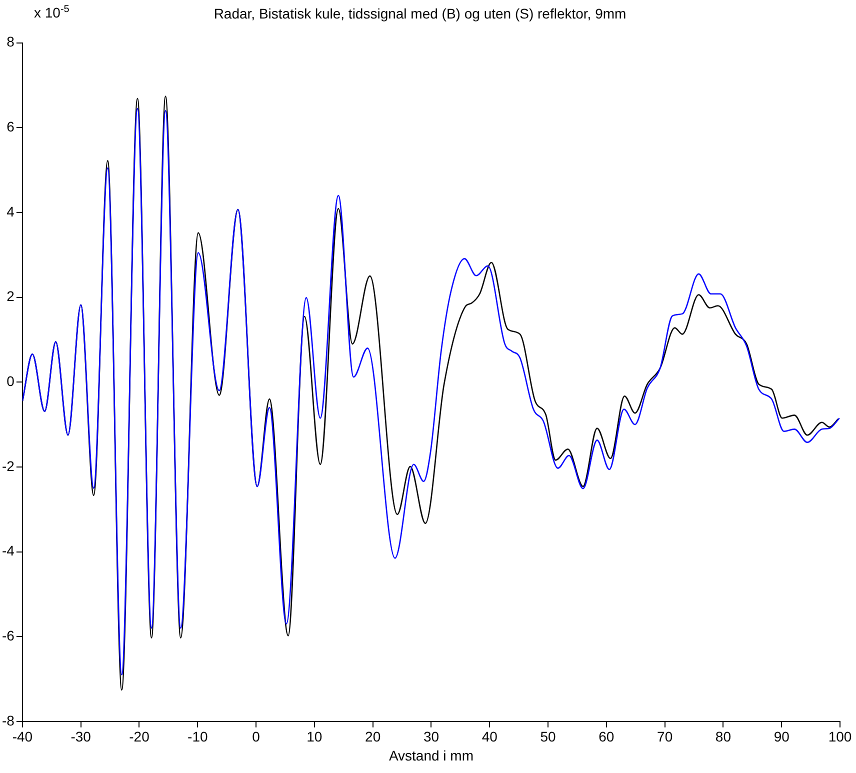 The height and width of the screenshot is (773, 856). I want to click on x-tick-label: 10, so click(314, 736).